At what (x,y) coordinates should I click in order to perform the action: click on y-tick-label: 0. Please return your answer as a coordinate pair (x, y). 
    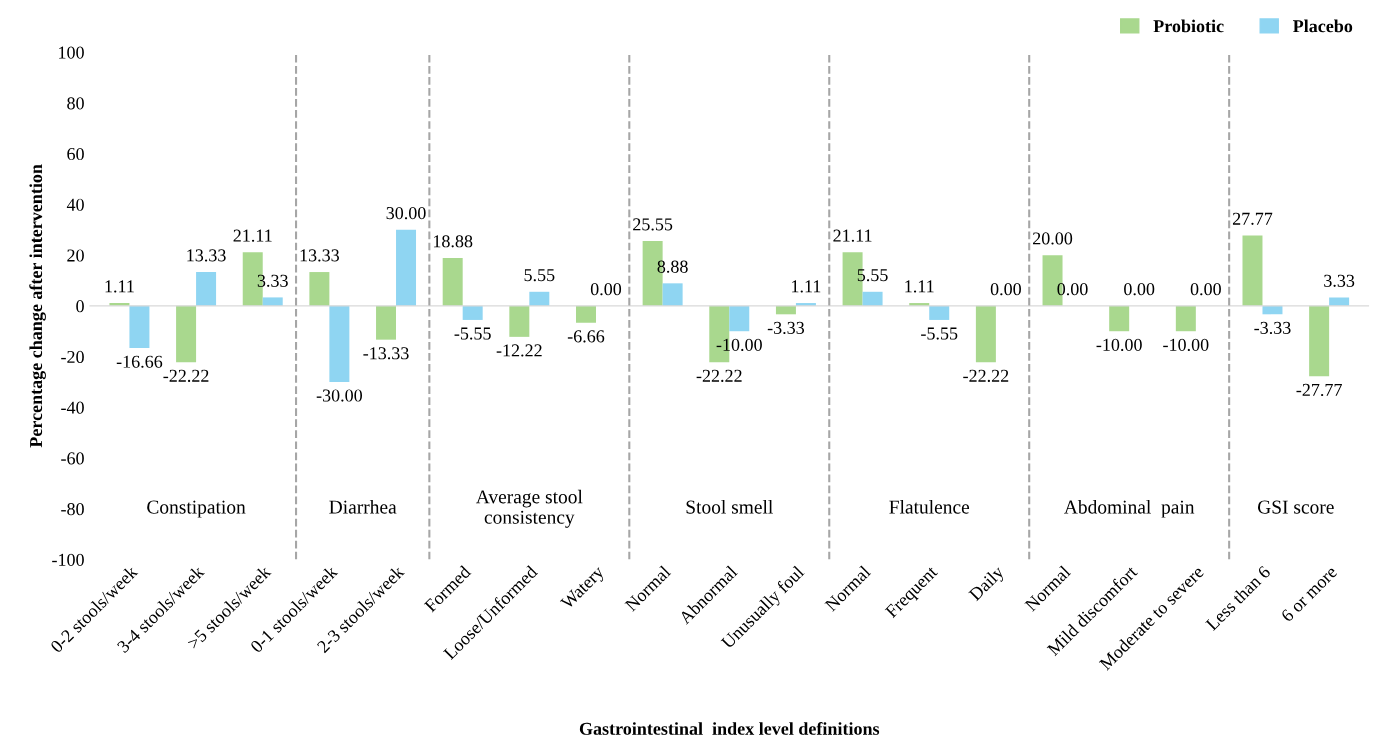
    Looking at the image, I should click on (80, 306).